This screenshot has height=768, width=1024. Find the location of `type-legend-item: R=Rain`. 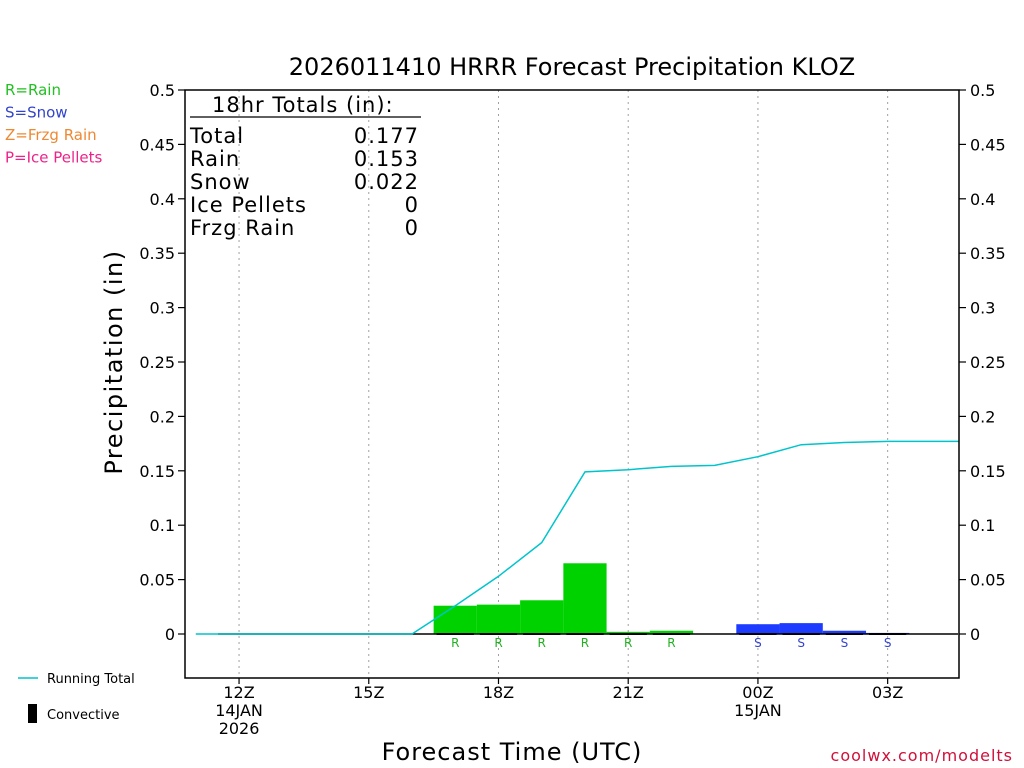

type-legend-item: R=Rain is located at coordinates (33, 90).